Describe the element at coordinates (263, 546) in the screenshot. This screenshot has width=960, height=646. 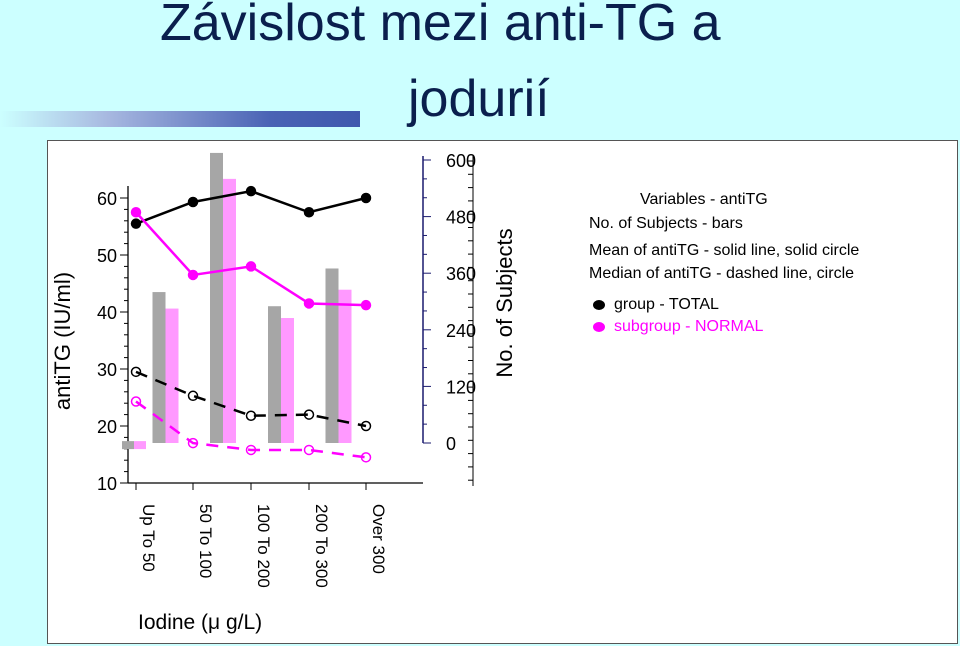
I see `x-tick-label: 100 To 200` at that location.